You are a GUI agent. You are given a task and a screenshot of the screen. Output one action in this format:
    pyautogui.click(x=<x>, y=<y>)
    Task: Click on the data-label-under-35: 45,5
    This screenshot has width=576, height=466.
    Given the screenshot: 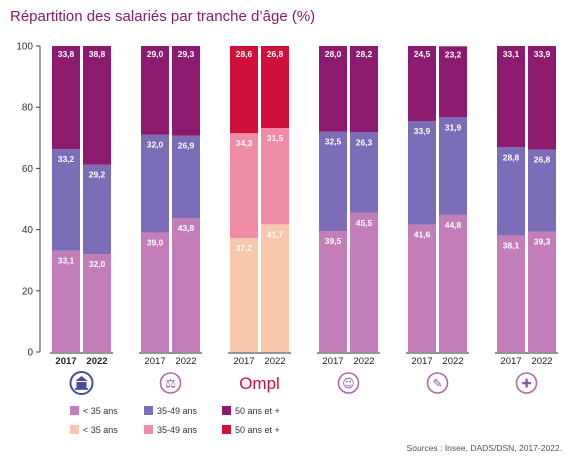 What is the action you would take?
    pyautogui.click(x=364, y=223)
    